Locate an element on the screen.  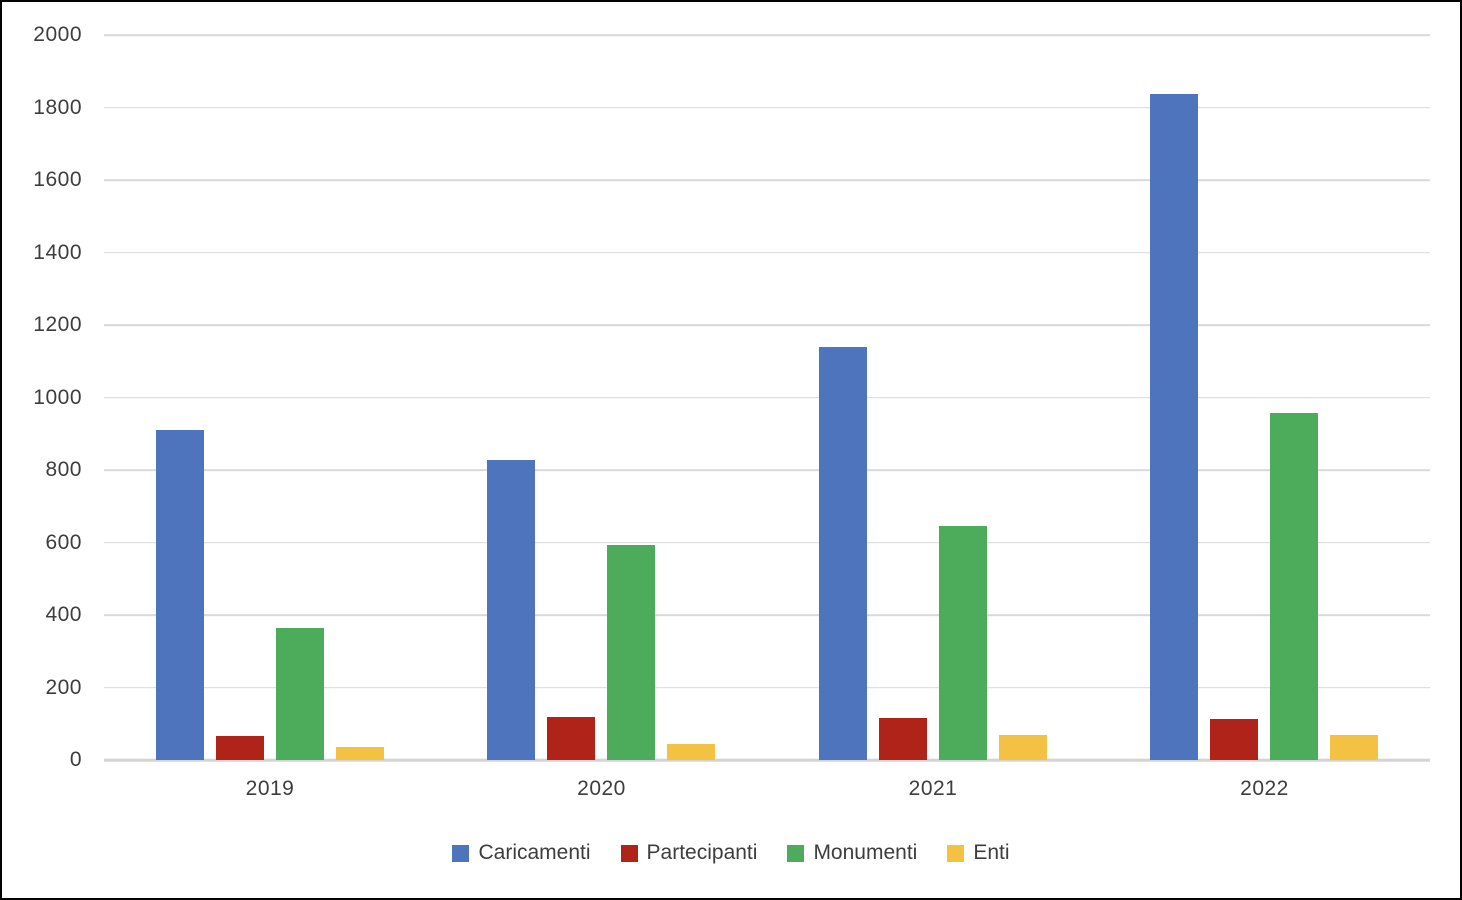
bar-caricamenti-2019 is located at coordinates (179, 595).